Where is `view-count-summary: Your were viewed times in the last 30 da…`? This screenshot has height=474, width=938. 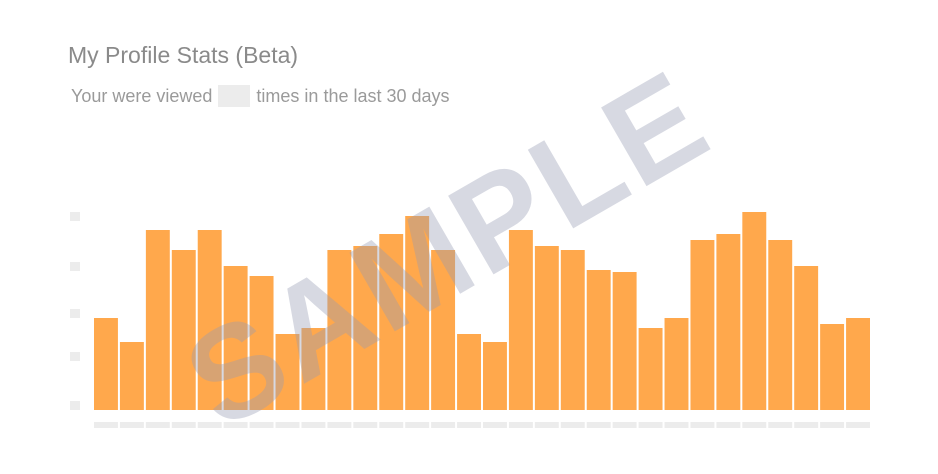
view-count-summary: Your were viewed times in the last 30 da… is located at coordinates (260, 96).